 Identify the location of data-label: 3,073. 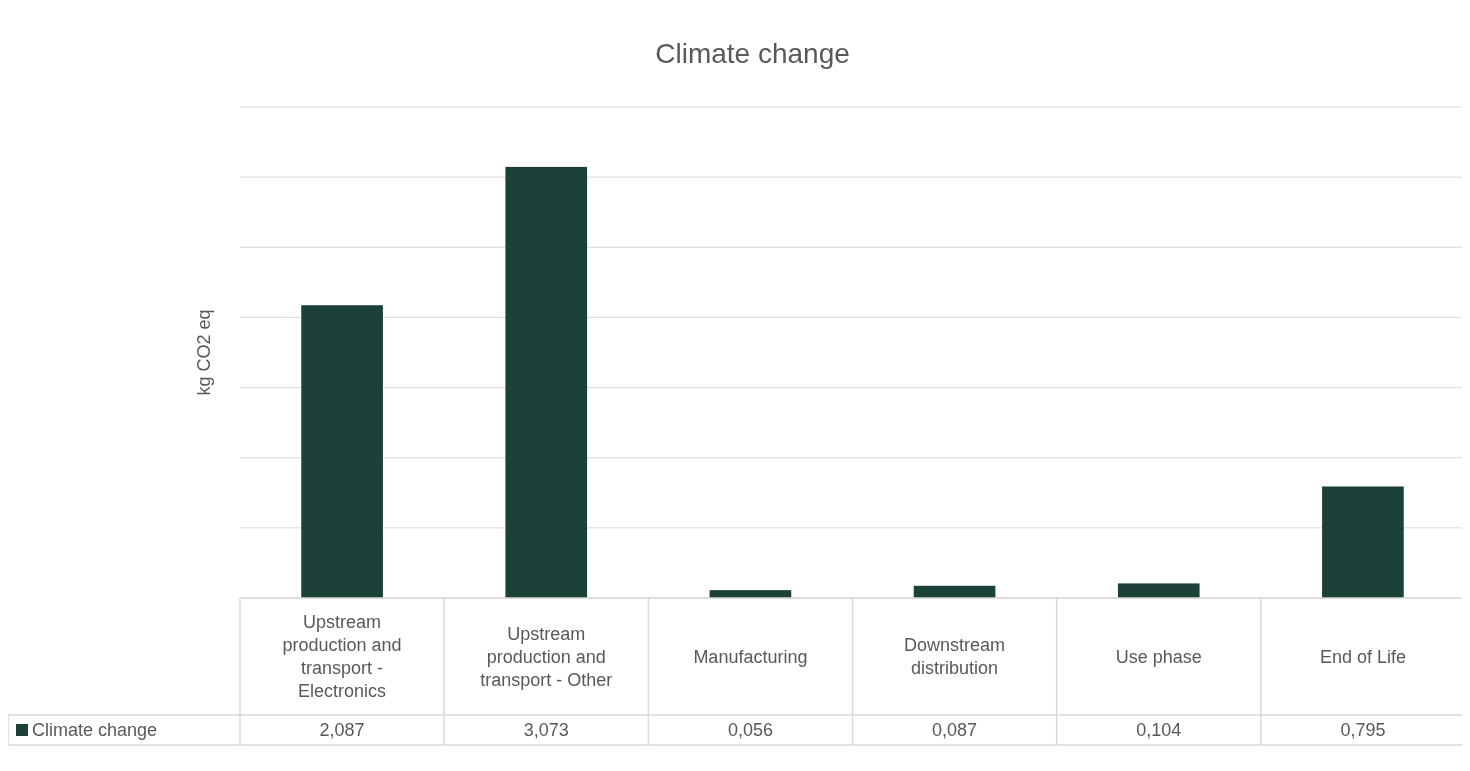
(546, 730).